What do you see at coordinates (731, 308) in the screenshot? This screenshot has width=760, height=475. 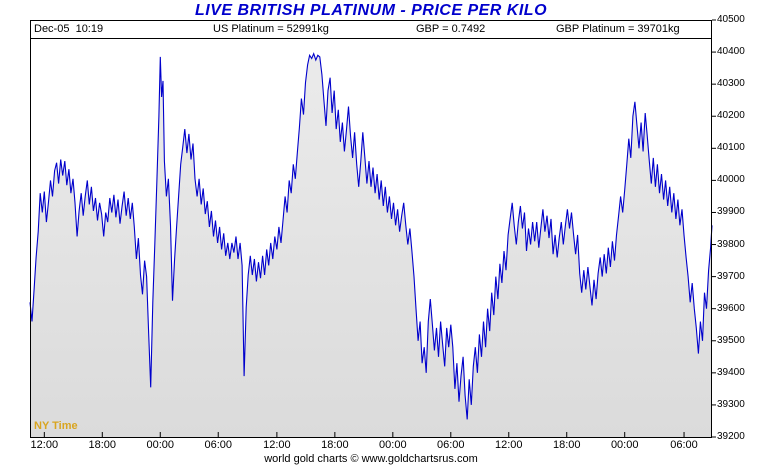 I see `y-axis-label: 39600` at bounding box center [731, 308].